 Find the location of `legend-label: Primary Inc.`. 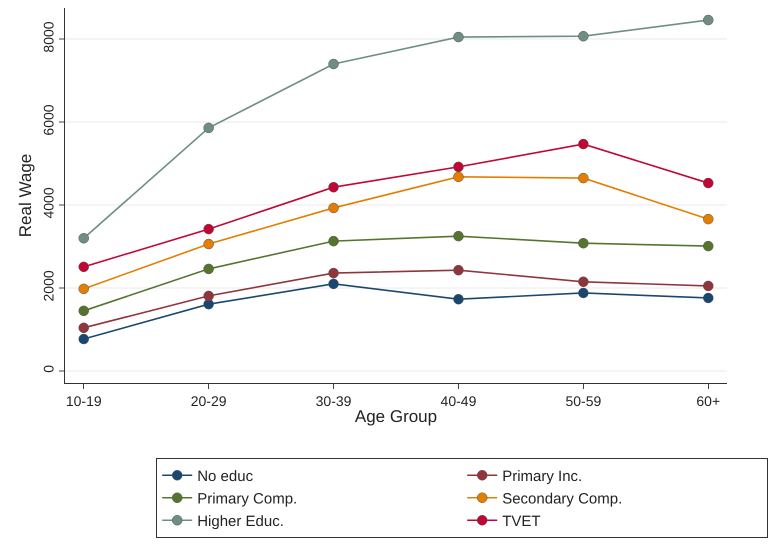

legend-label: Primary Inc. is located at coordinates (542, 477).